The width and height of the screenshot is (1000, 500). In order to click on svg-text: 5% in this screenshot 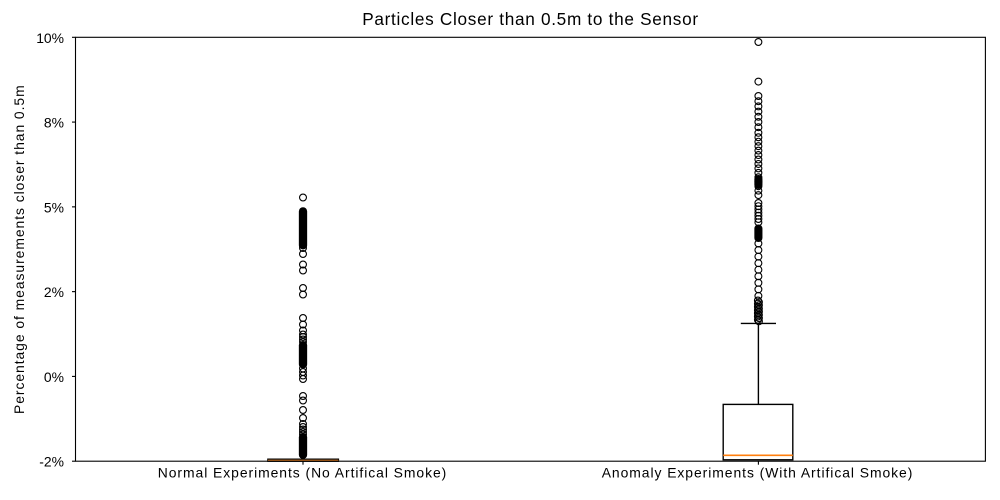, I will do `click(54, 207)`.